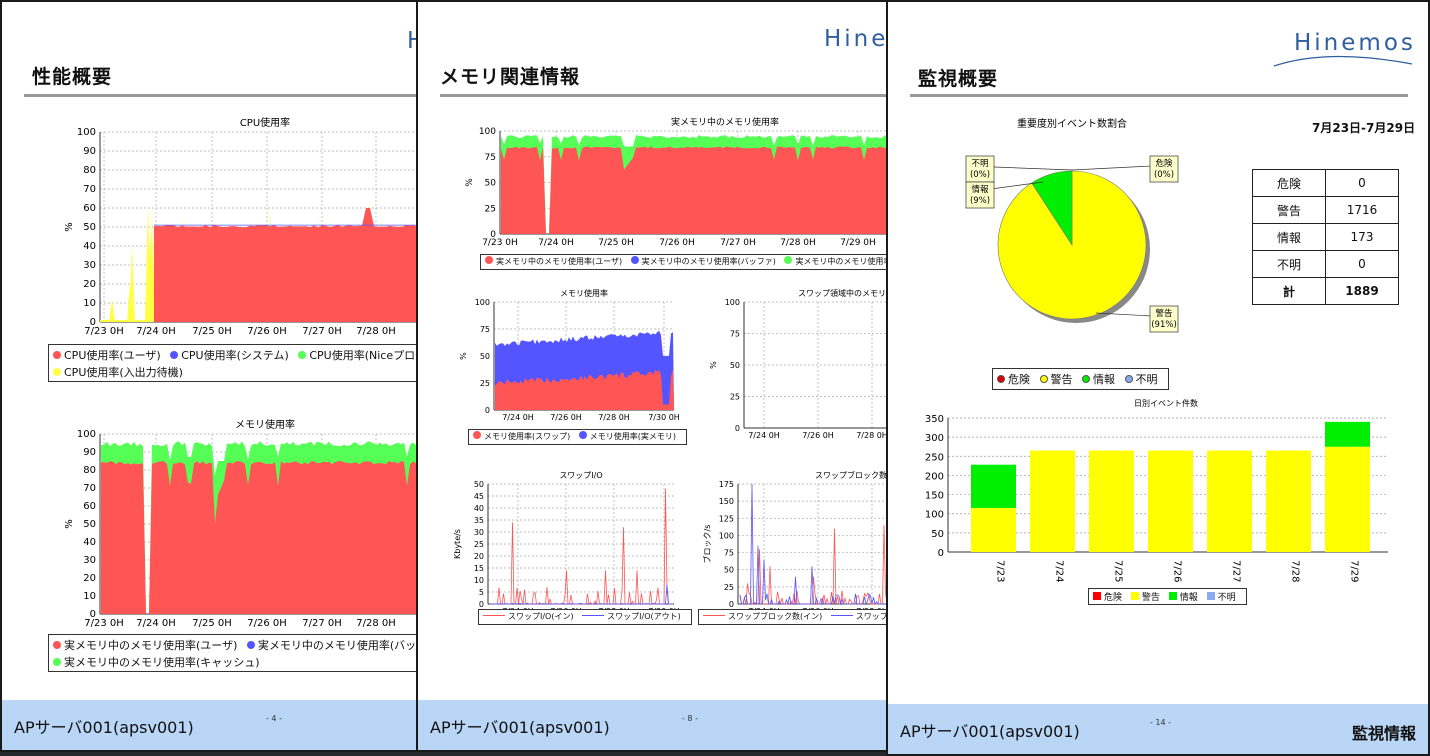 This screenshot has width=1430, height=756. What do you see at coordinates (1164, 175) in the screenshot?
I see `pie-label-pct: (0%)` at bounding box center [1164, 175].